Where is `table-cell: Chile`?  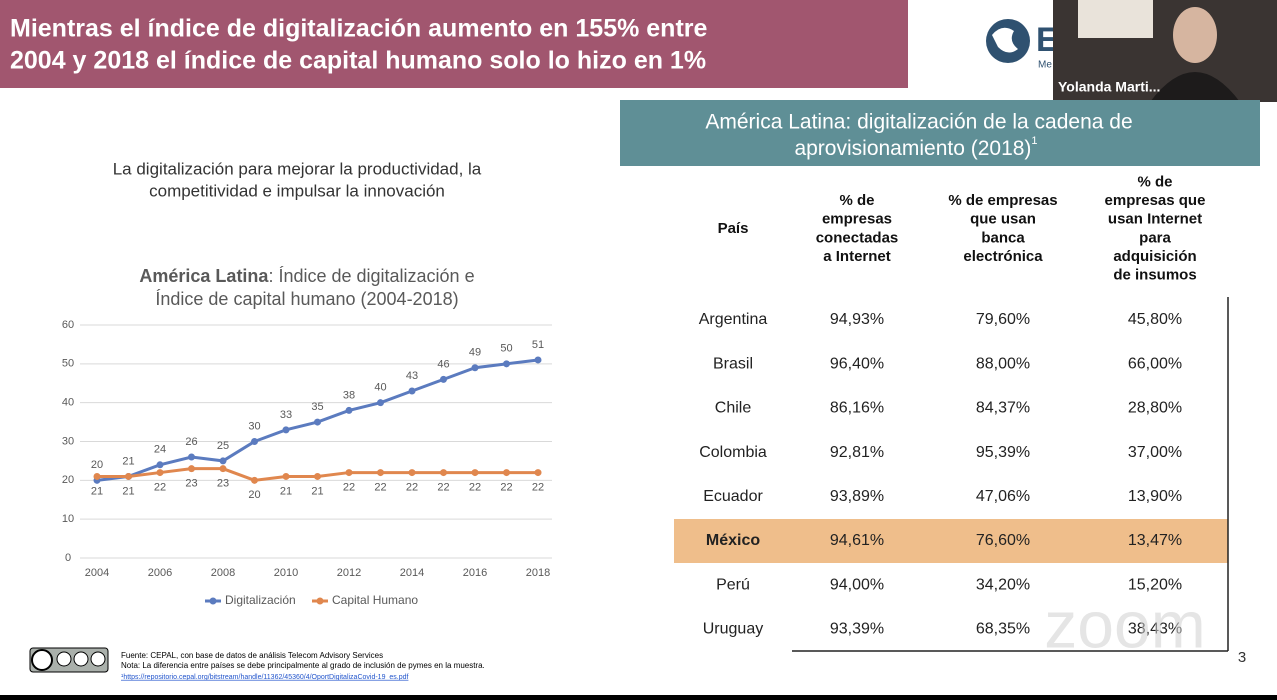 table-cell: Chile is located at coordinates (733, 408).